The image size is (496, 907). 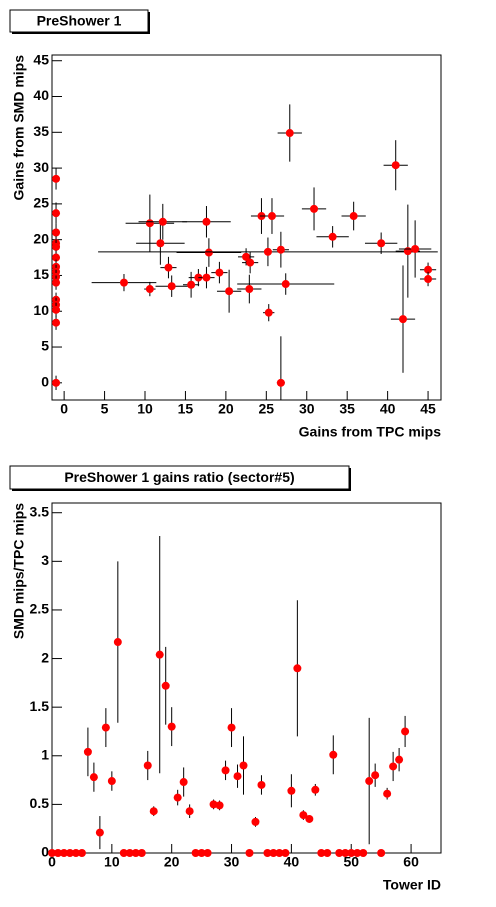 I want to click on x-tick-label: 50, so click(x=351, y=862).